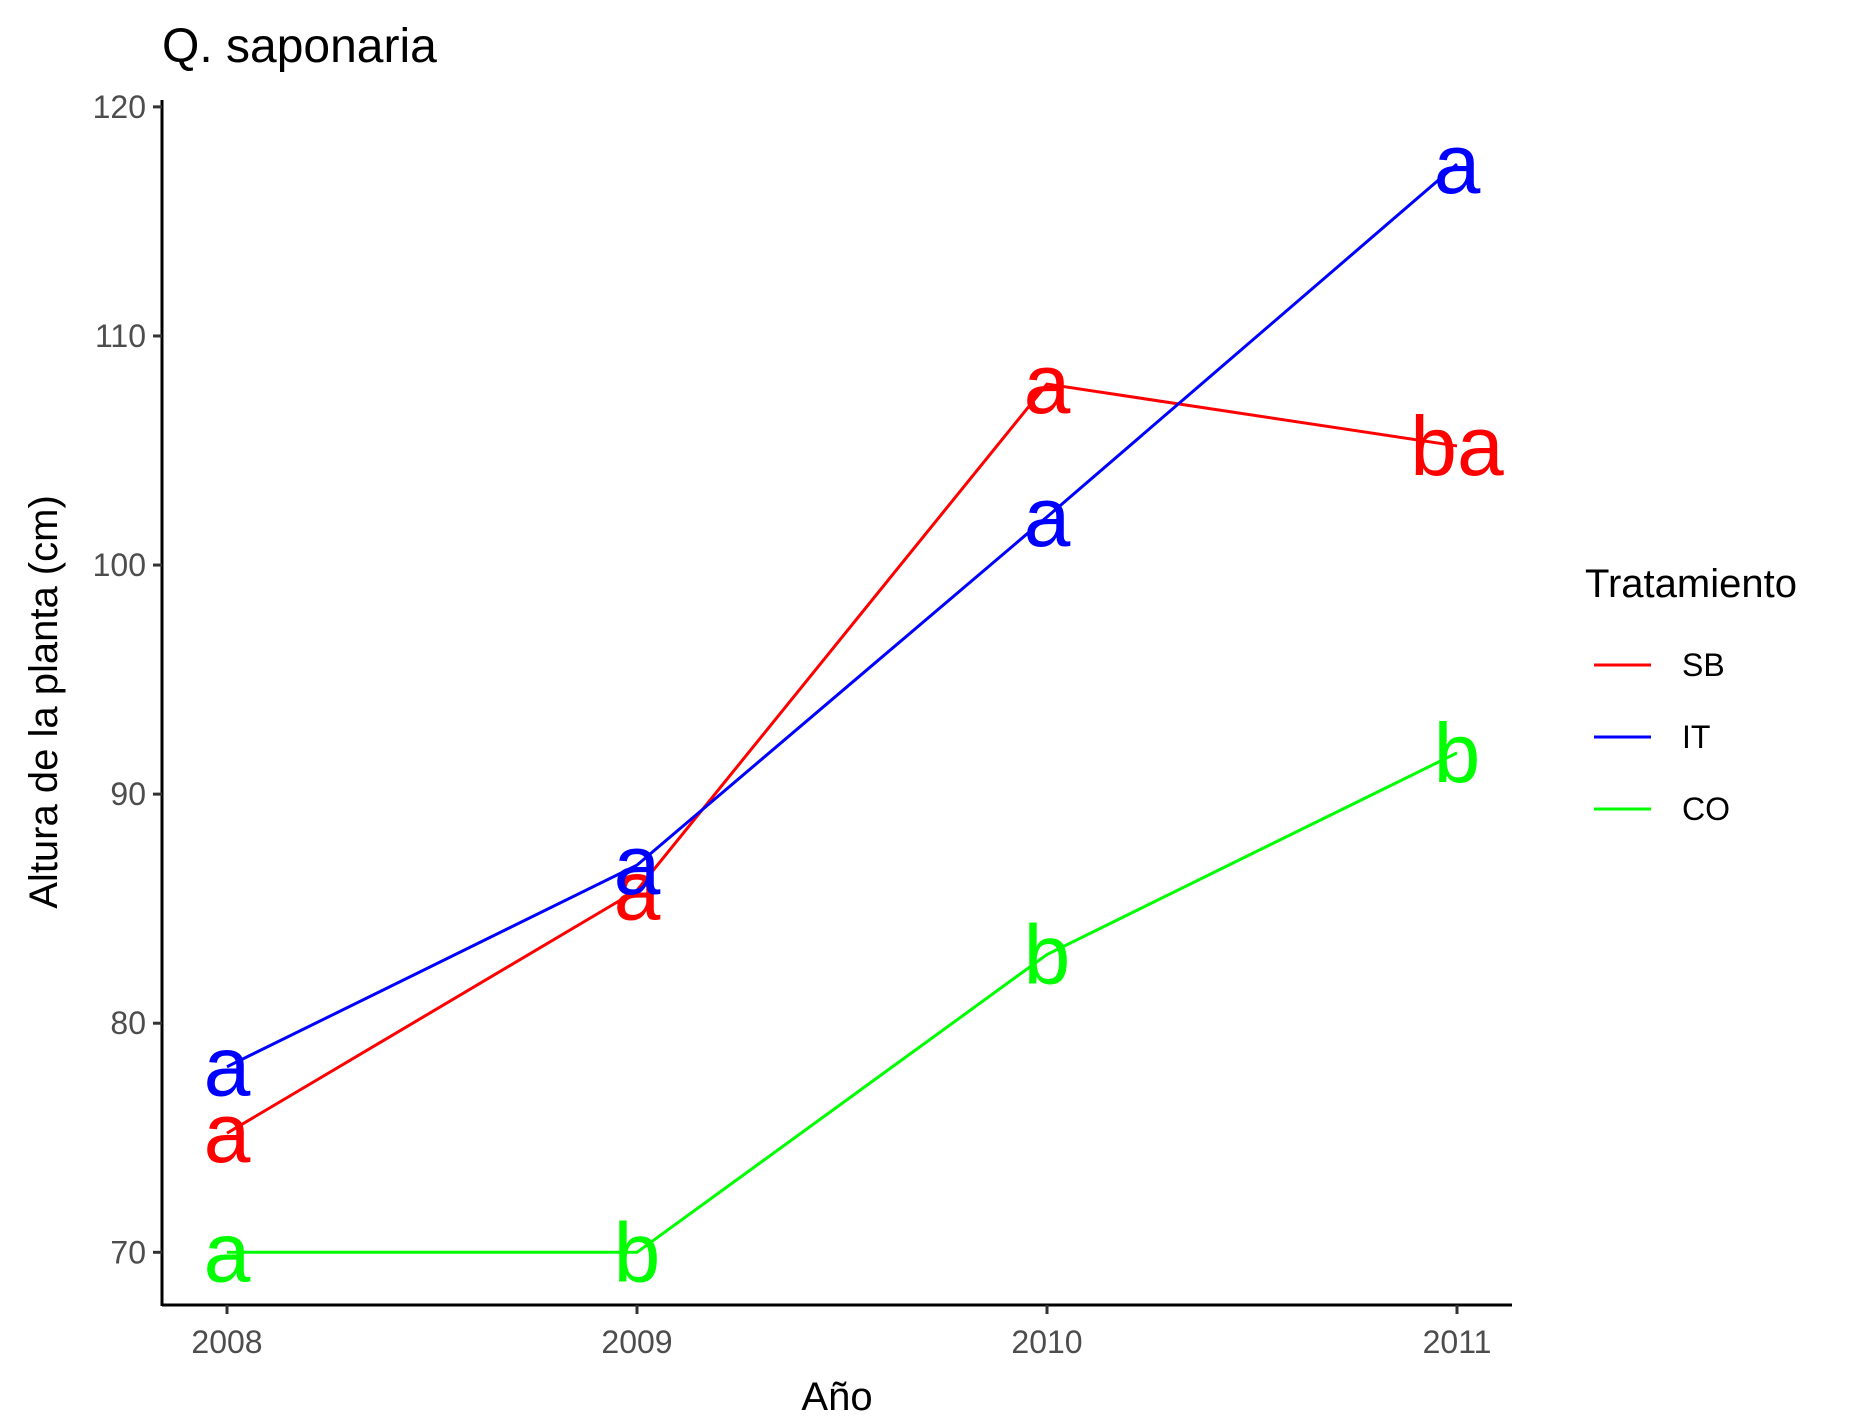  What do you see at coordinates (1046, 1342) in the screenshot?
I see `x-tick-label: 2010` at bounding box center [1046, 1342].